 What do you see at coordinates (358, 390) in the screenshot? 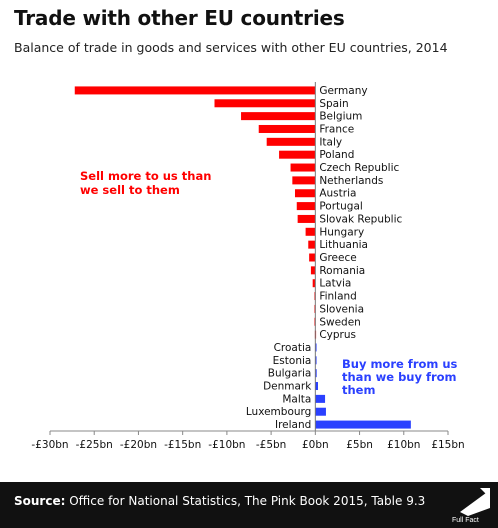
I see `annotation-buy-line: them` at bounding box center [358, 390].